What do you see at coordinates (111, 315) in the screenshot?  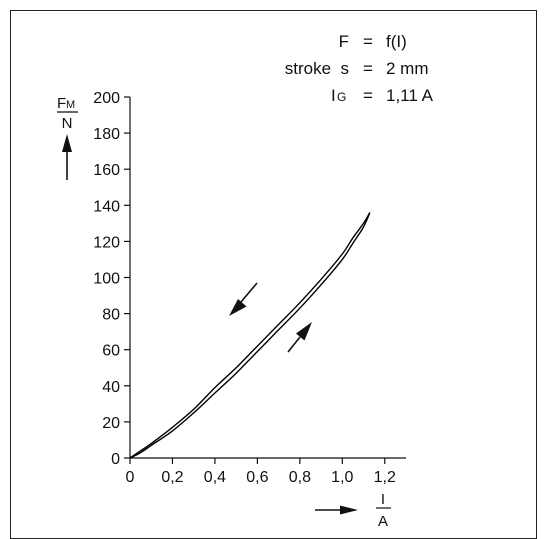 I see `y-tick-label: 80` at bounding box center [111, 315].